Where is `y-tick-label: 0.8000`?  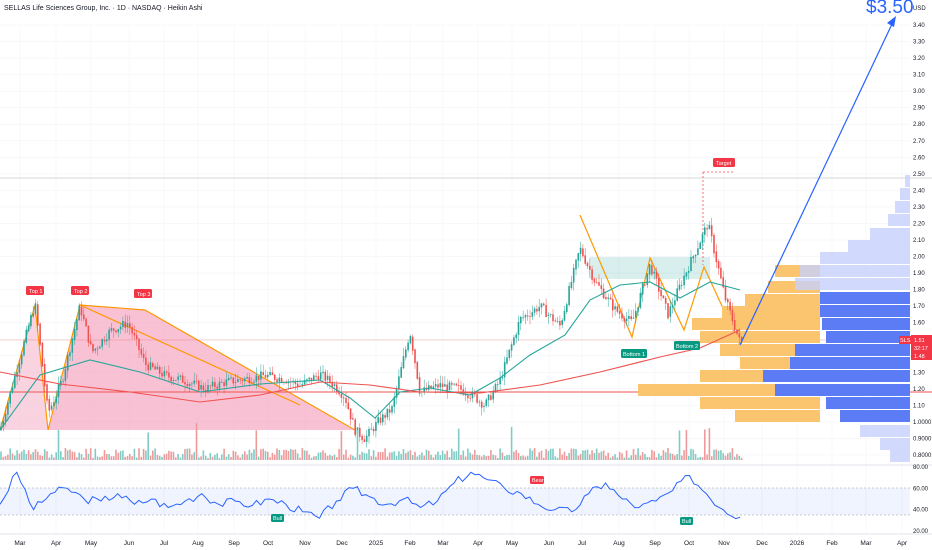
y-tick-label: 0.8000 is located at coordinates (922, 456).